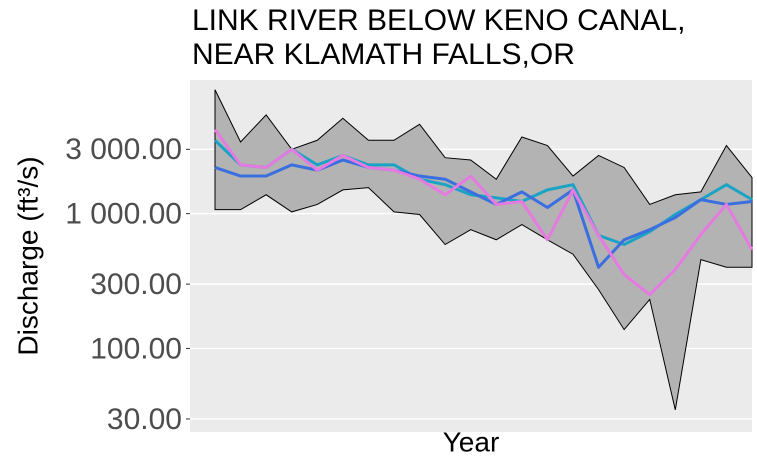  Describe the element at coordinates (123, 214) in the screenshot. I see `y-tick-label: 1 000.00` at that location.